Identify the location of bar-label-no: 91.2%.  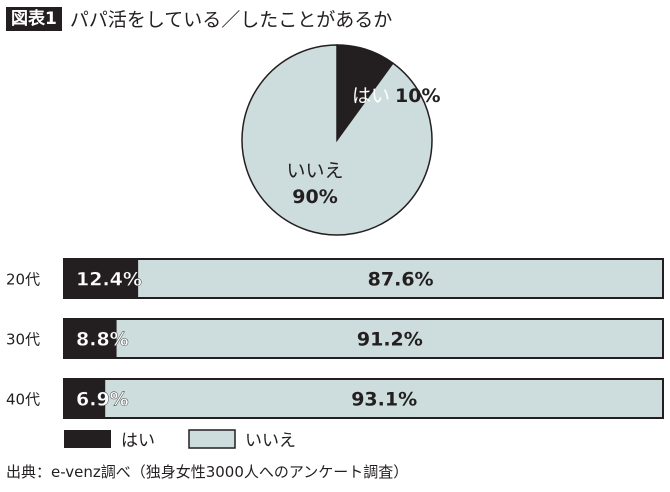
(390, 340).